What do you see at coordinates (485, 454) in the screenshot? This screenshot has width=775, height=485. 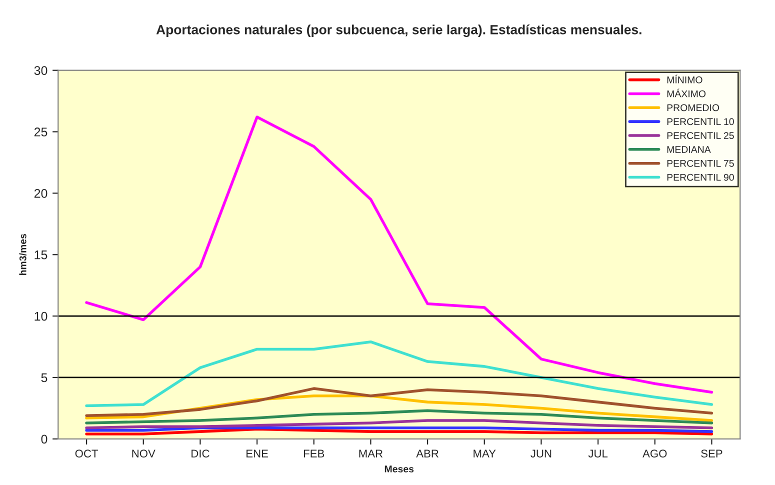 I see `x-tick-label: MAY` at bounding box center [485, 454].